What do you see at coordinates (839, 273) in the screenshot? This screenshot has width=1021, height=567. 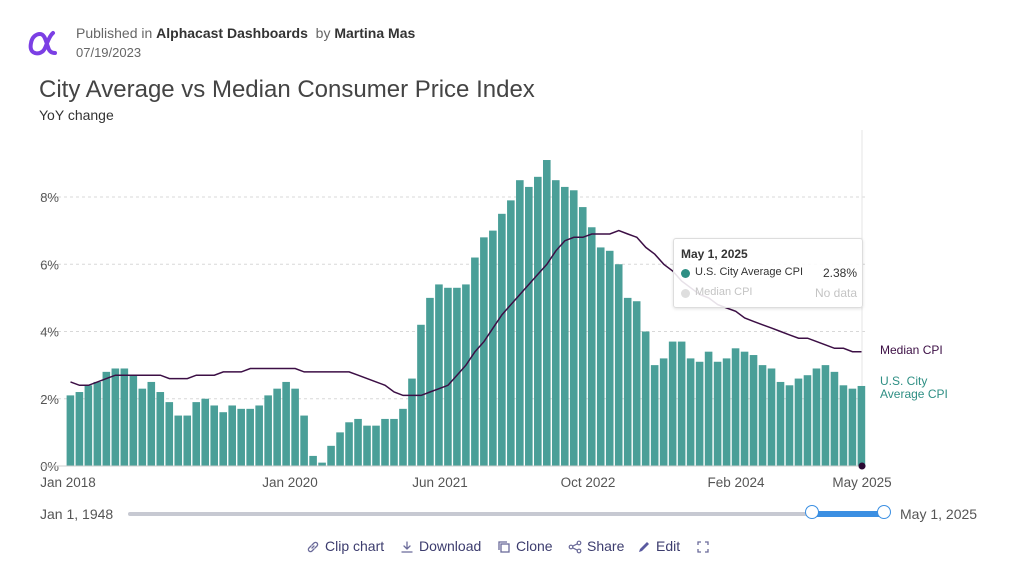 I see `tooltip-series-value: 2.38%` at bounding box center [839, 273].